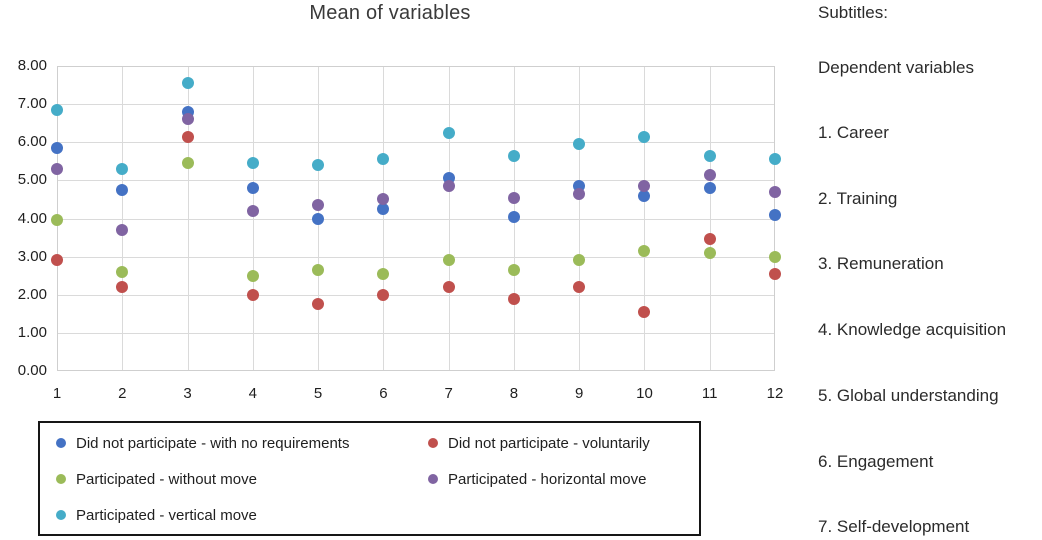  What do you see at coordinates (644, 393) in the screenshot?
I see `x-tick-label: 10` at bounding box center [644, 393].